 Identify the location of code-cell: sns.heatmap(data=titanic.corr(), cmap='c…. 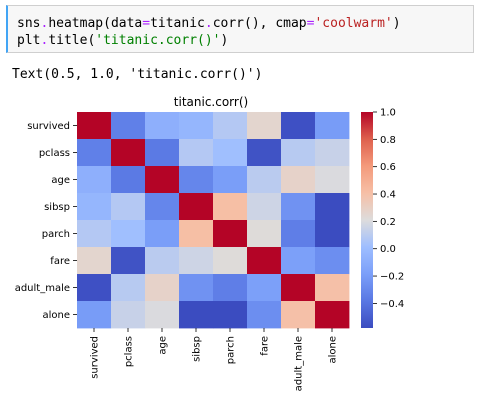
(240, 29).